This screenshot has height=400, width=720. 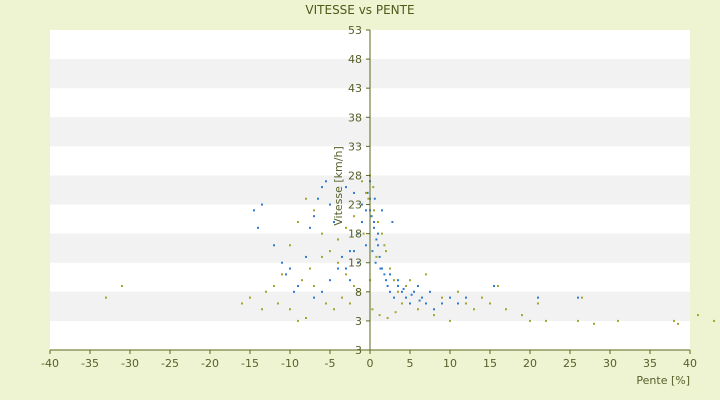 I want to click on x-tick-label: -40, so click(x=50, y=363).